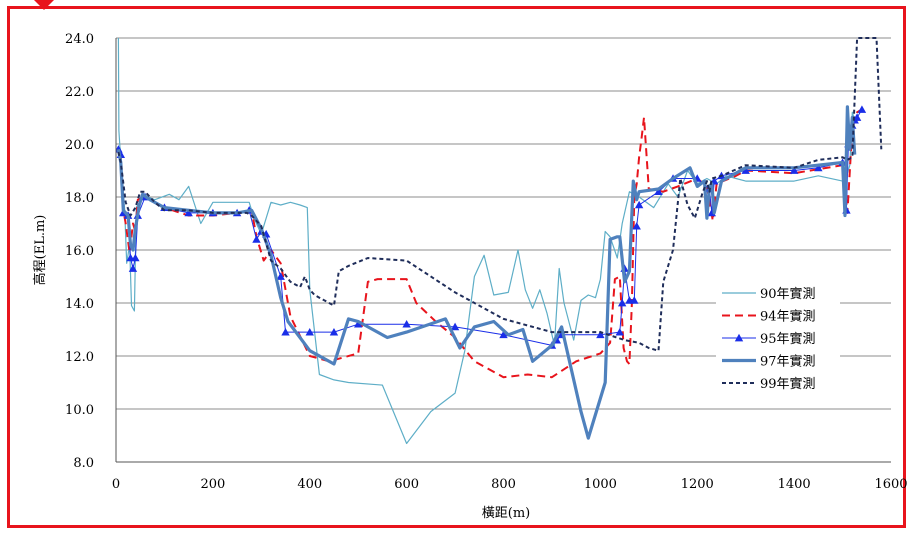 The width and height of the screenshot is (914, 534). Describe the element at coordinates (406, 484) in the screenshot. I see `x-tick-label: 600` at that location.